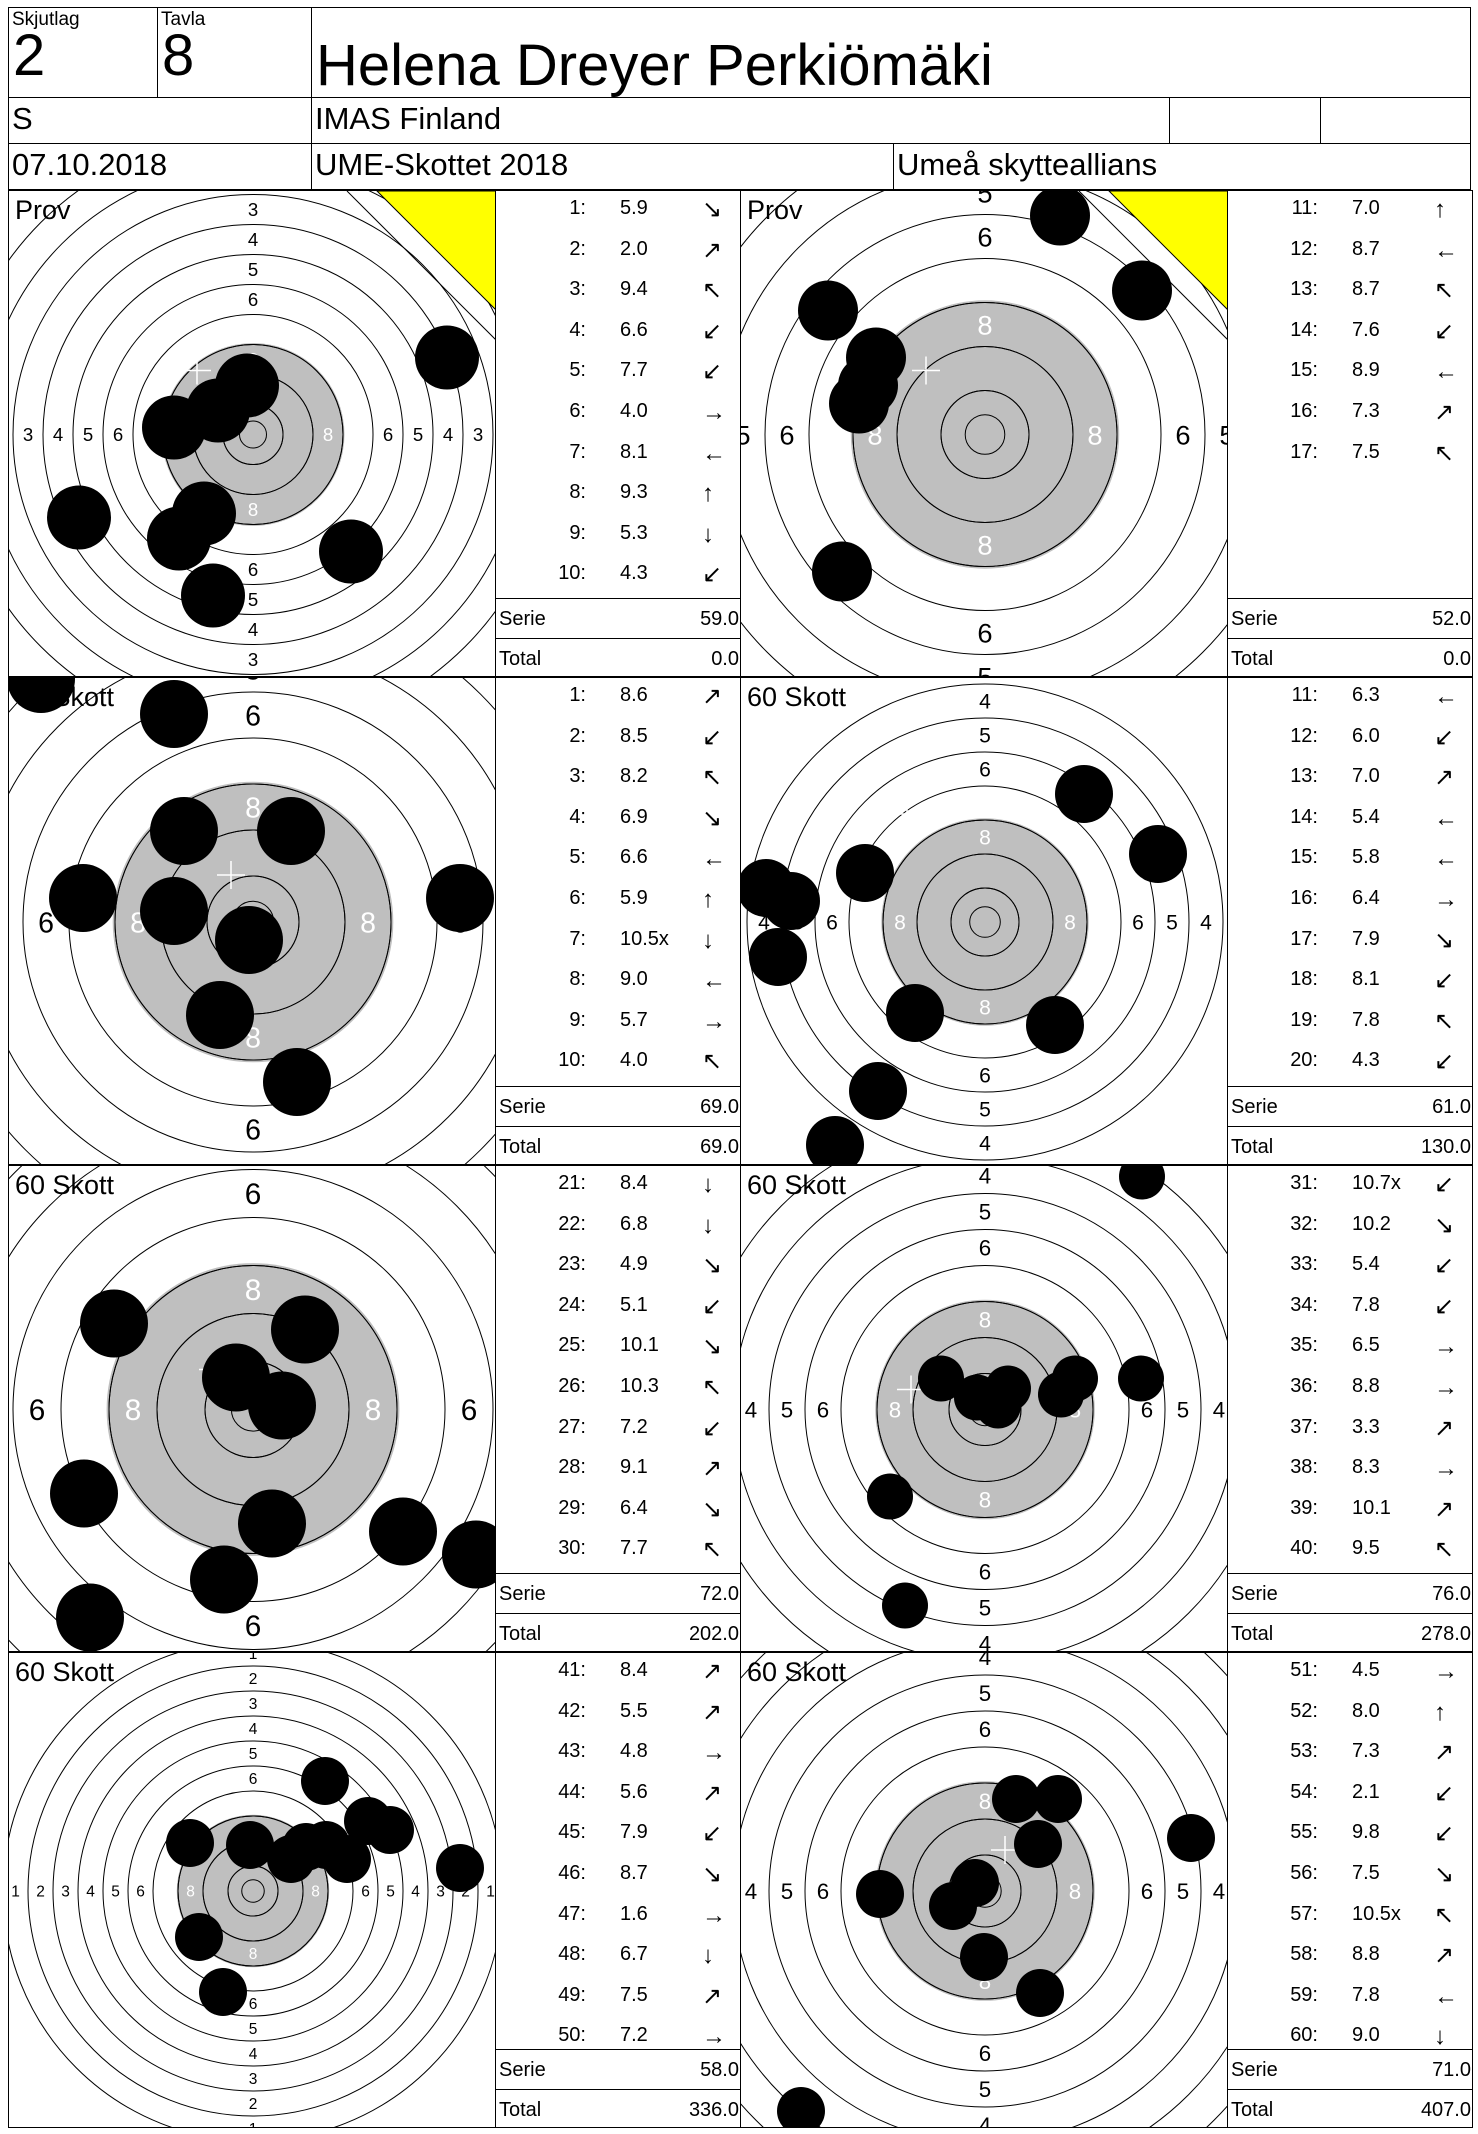  I want to click on ring-number: 1, so click(490, 1892).